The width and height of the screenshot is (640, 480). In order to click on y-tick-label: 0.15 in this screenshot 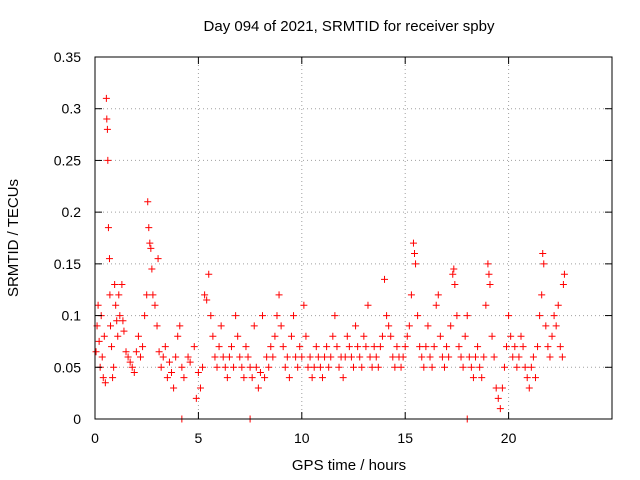, I will do `click(67, 264)`.